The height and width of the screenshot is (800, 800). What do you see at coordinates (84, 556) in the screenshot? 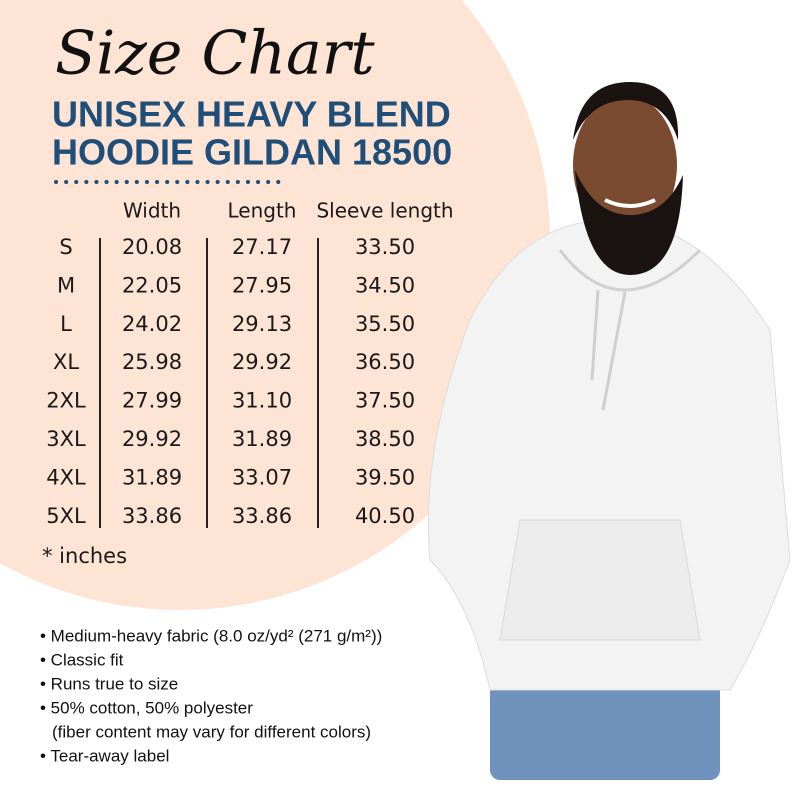
I see `table-note: * inches` at bounding box center [84, 556].